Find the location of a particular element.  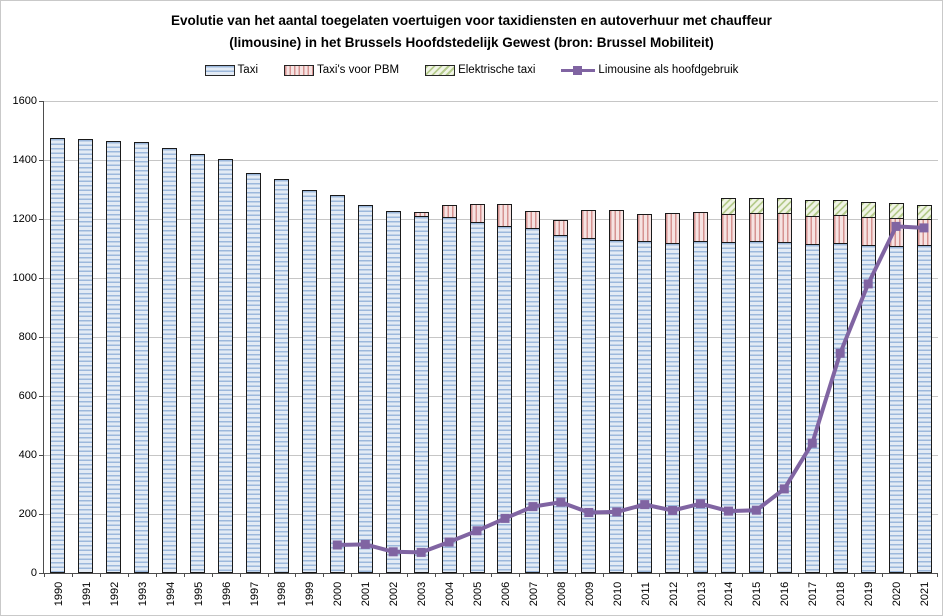

legend-item-taxi: Taxi is located at coordinates (231, 70).